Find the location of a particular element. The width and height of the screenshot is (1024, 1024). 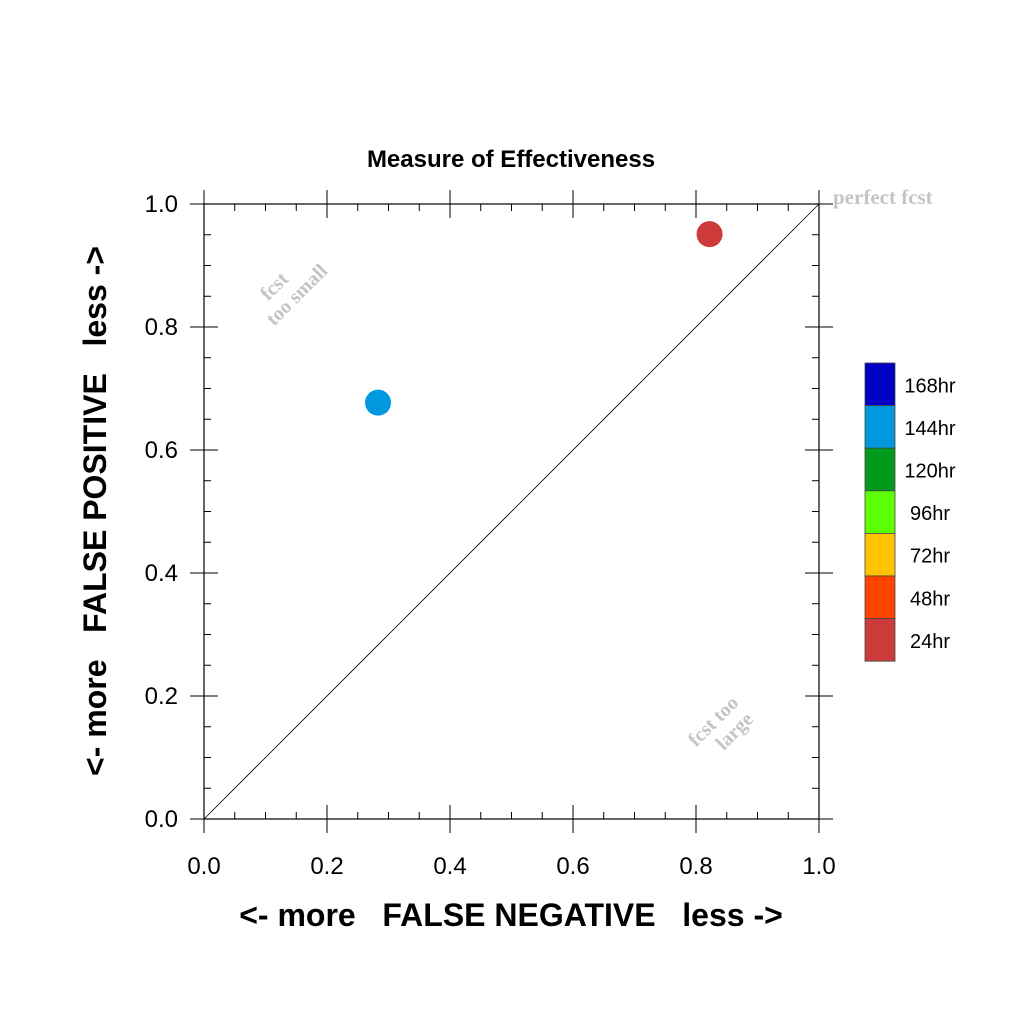

y-tick-label: 1.0 is located at coordinates (161, 204).